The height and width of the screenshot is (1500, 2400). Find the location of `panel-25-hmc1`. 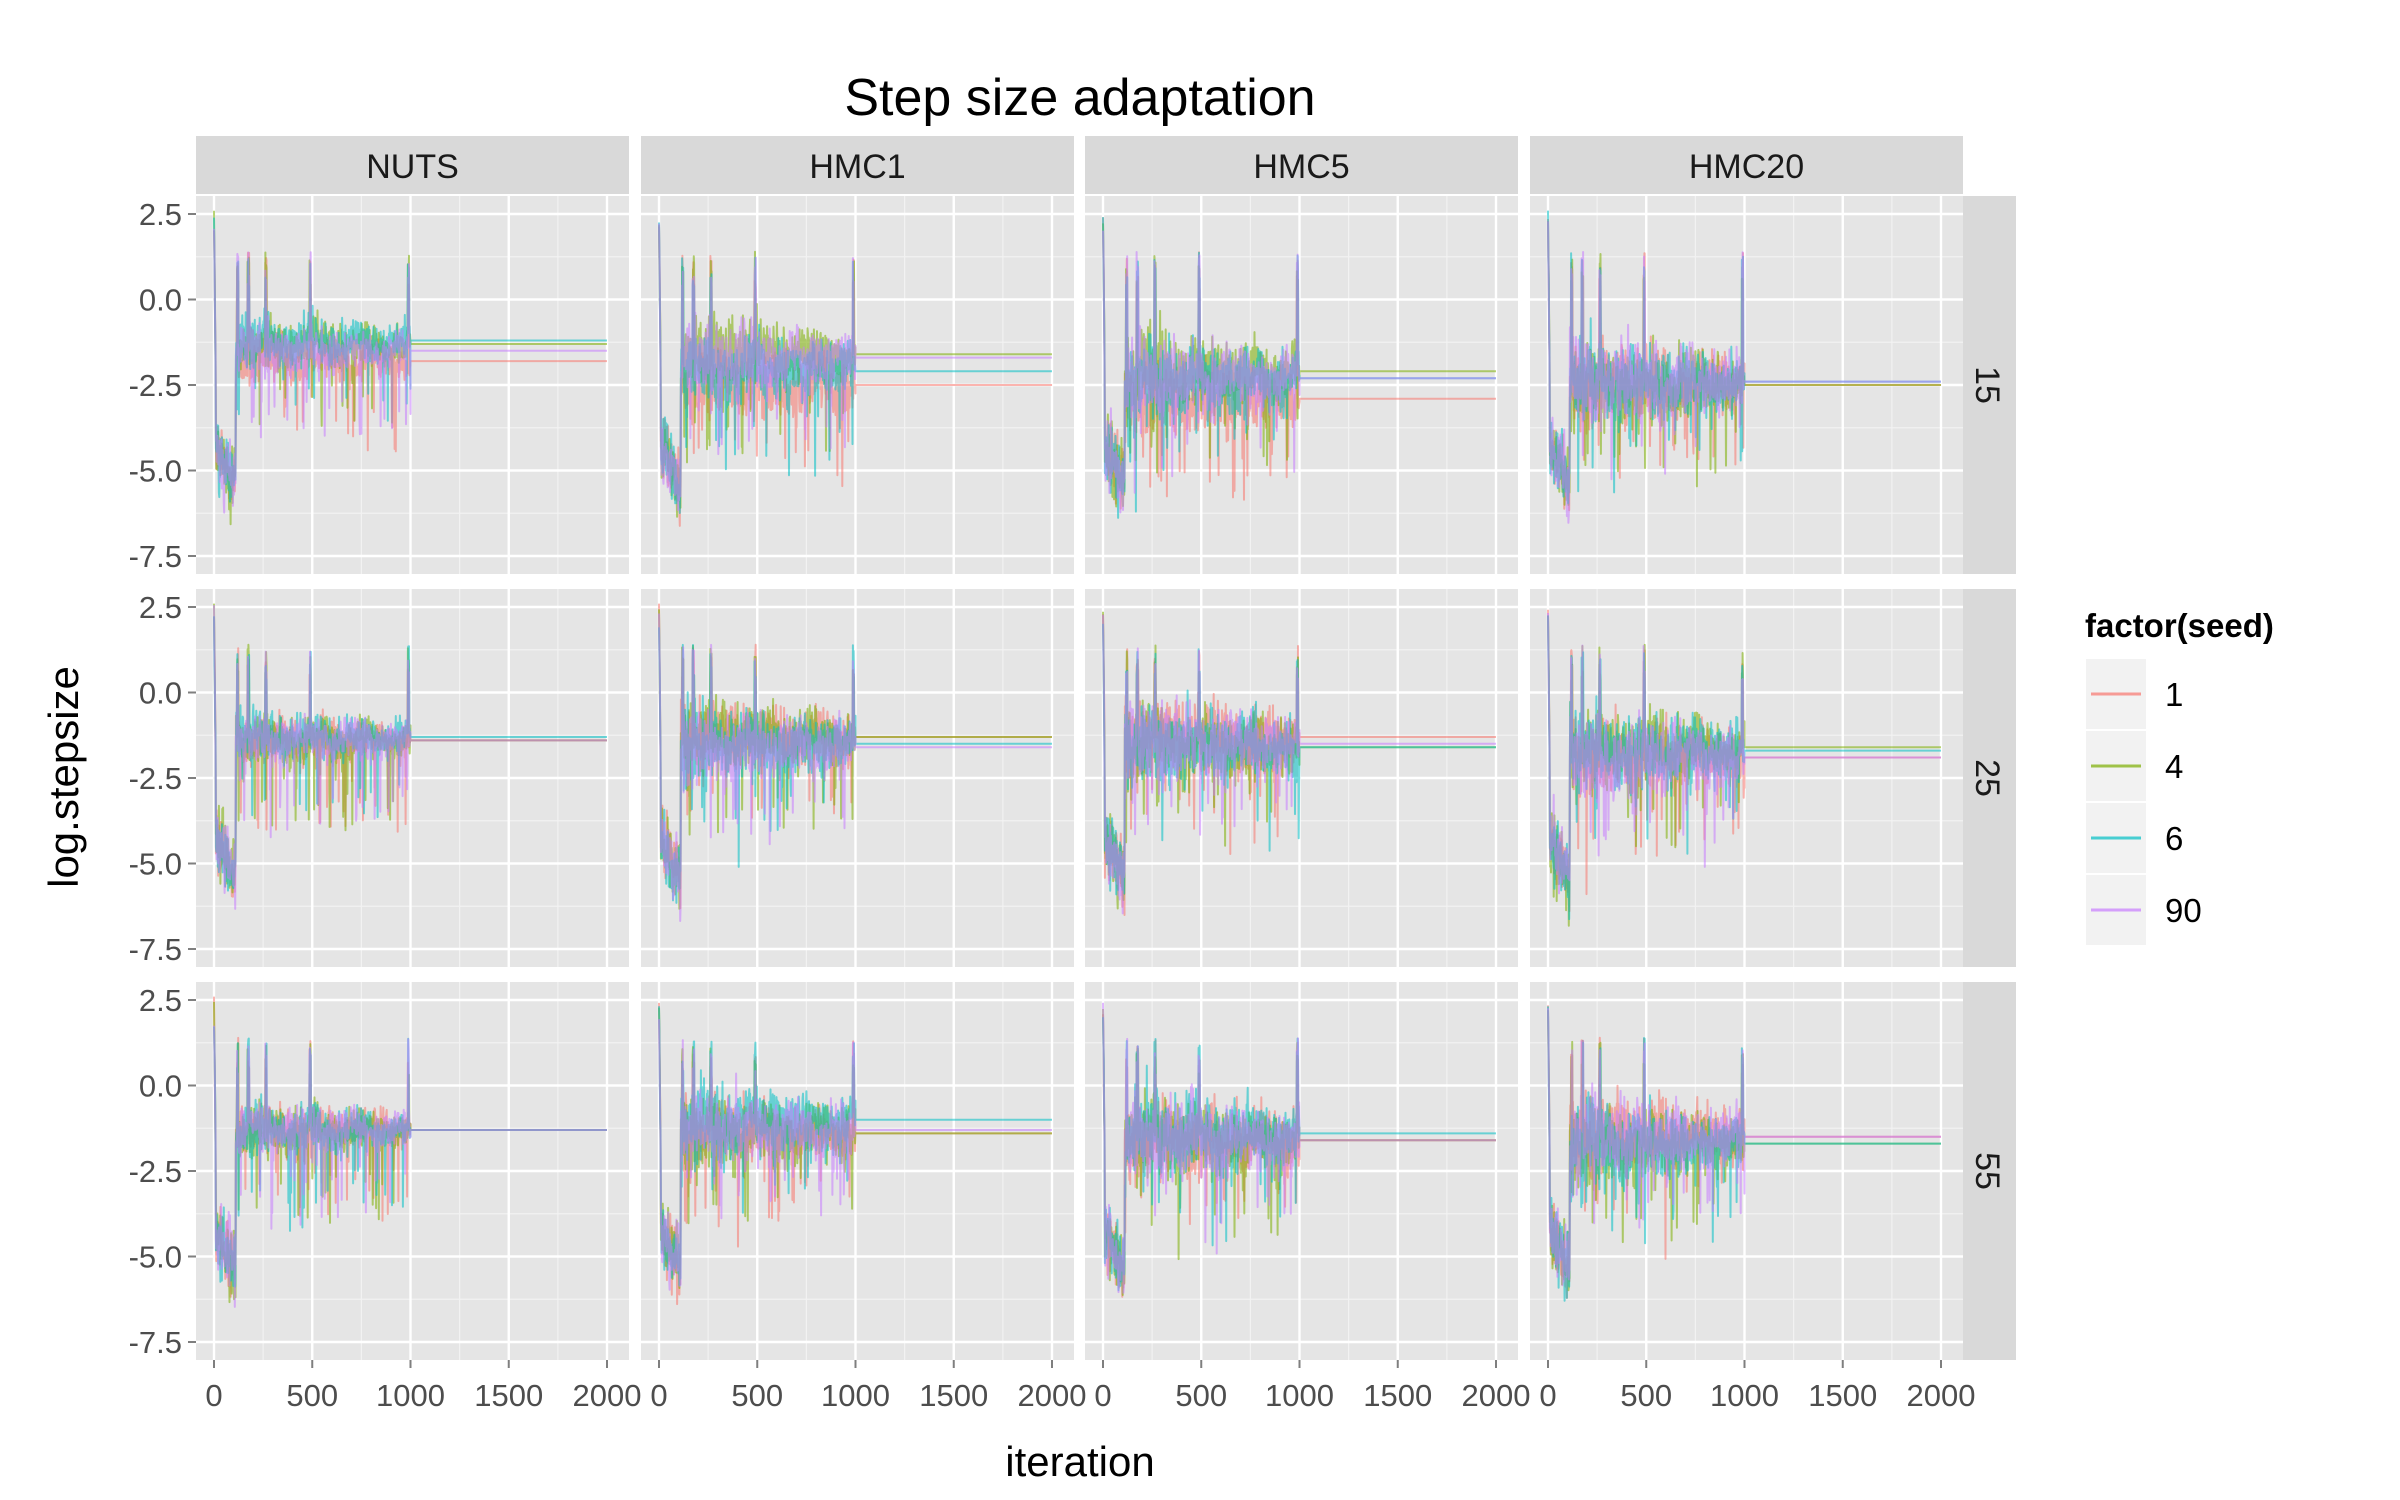

panel-25-hmc1 is located at coordinates (857, 778).